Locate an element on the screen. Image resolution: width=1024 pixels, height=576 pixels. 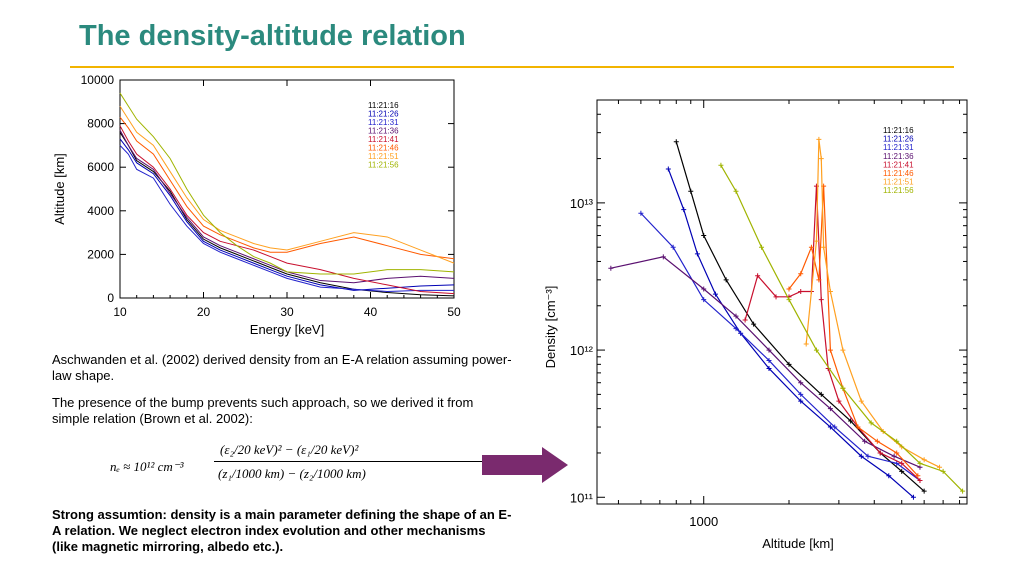
legend-entry: 11:21:26 is located at coordinates (898, 139).